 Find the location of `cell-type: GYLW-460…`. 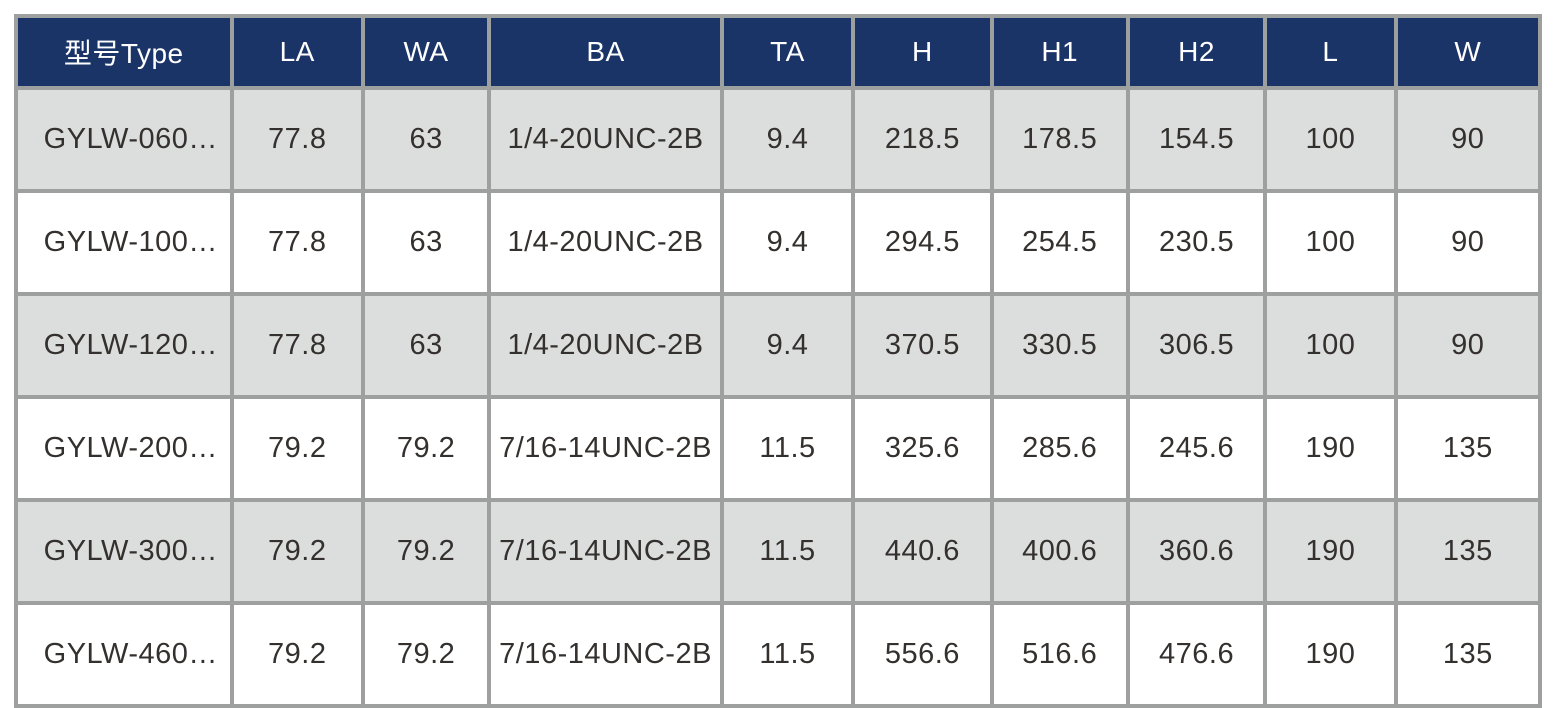

cell-type: GYLW-460… is located at coordinates (124, 654).